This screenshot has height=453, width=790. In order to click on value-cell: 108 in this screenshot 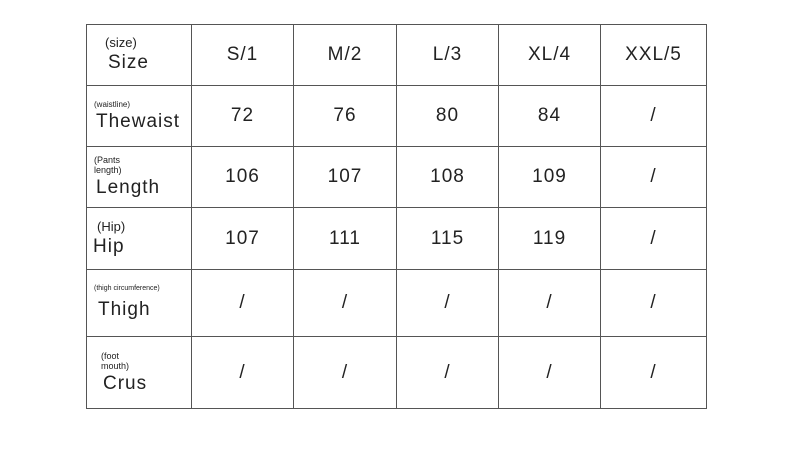, I will do `click(447, 177)`.